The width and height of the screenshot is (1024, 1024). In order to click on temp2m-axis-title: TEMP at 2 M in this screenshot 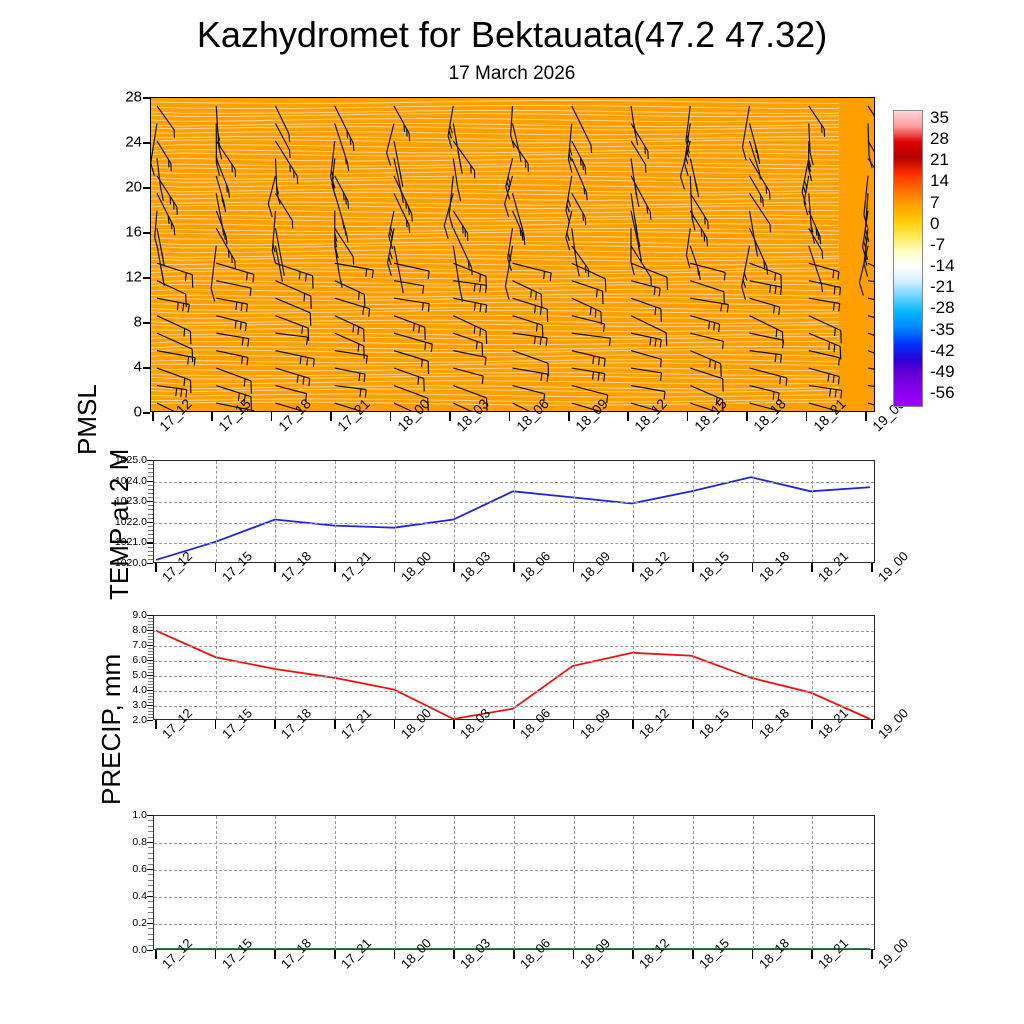, I will do `click(119, 524)`.